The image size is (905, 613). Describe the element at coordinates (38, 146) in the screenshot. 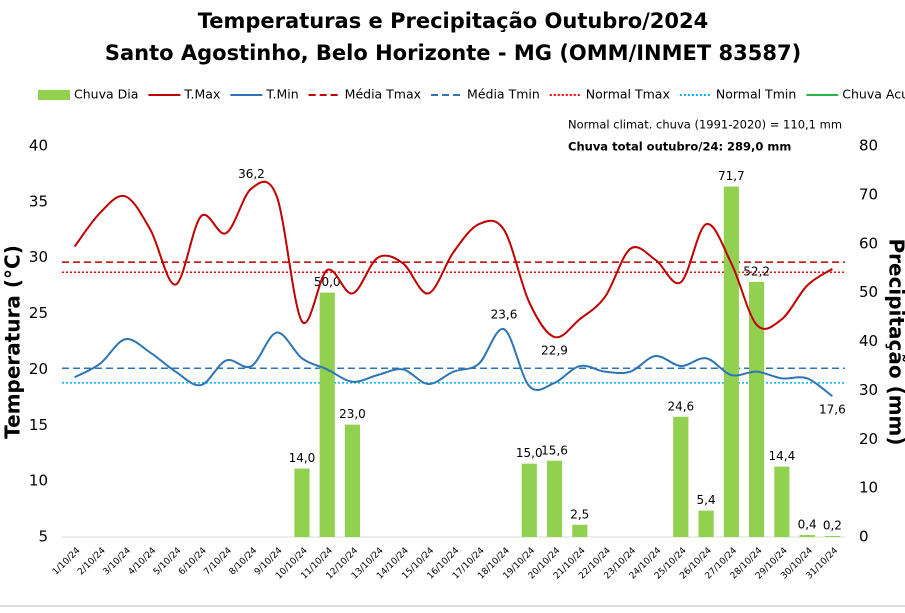

I see `y-tick-label: 40` at that location.